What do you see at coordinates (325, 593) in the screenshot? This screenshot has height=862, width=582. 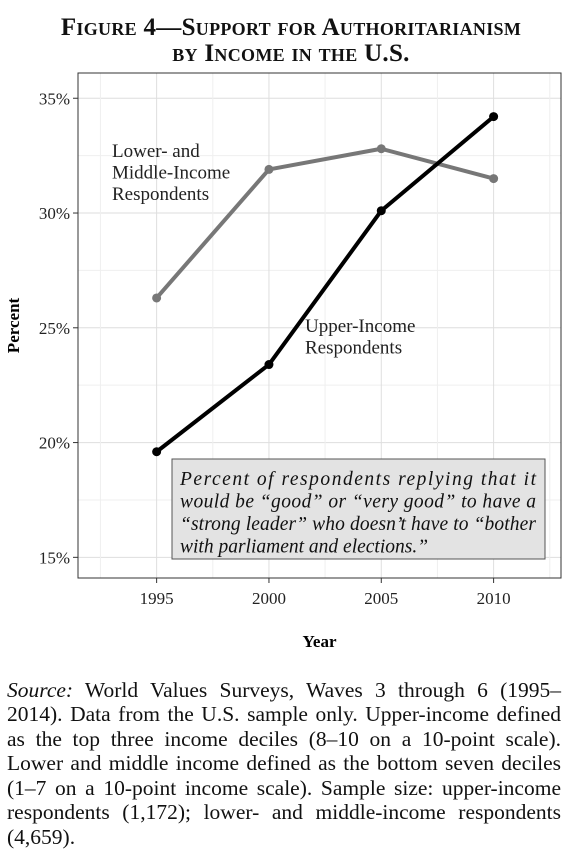 I see `x-axis: 1995 2000 2005 2010` at bounding box center [325, 593].